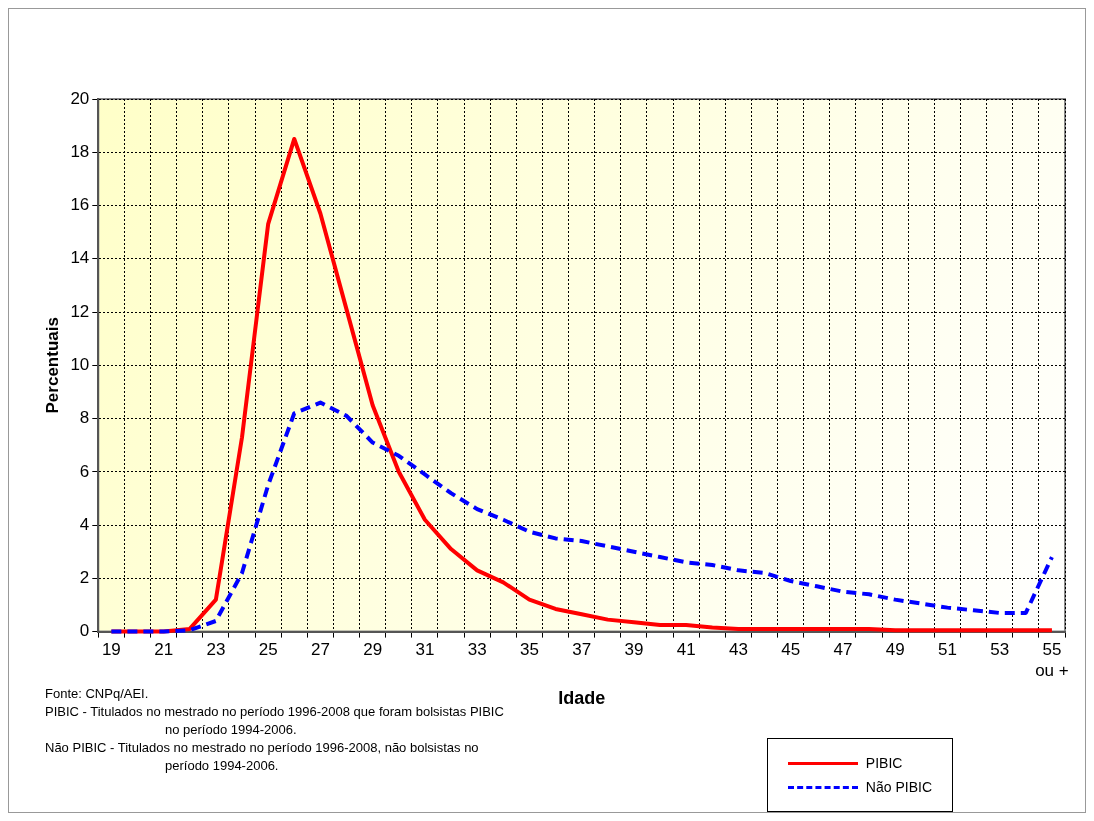  Describe the element at coordinates (477, 650) in the screenshot. I see `x-tick-label: 33` at that location.